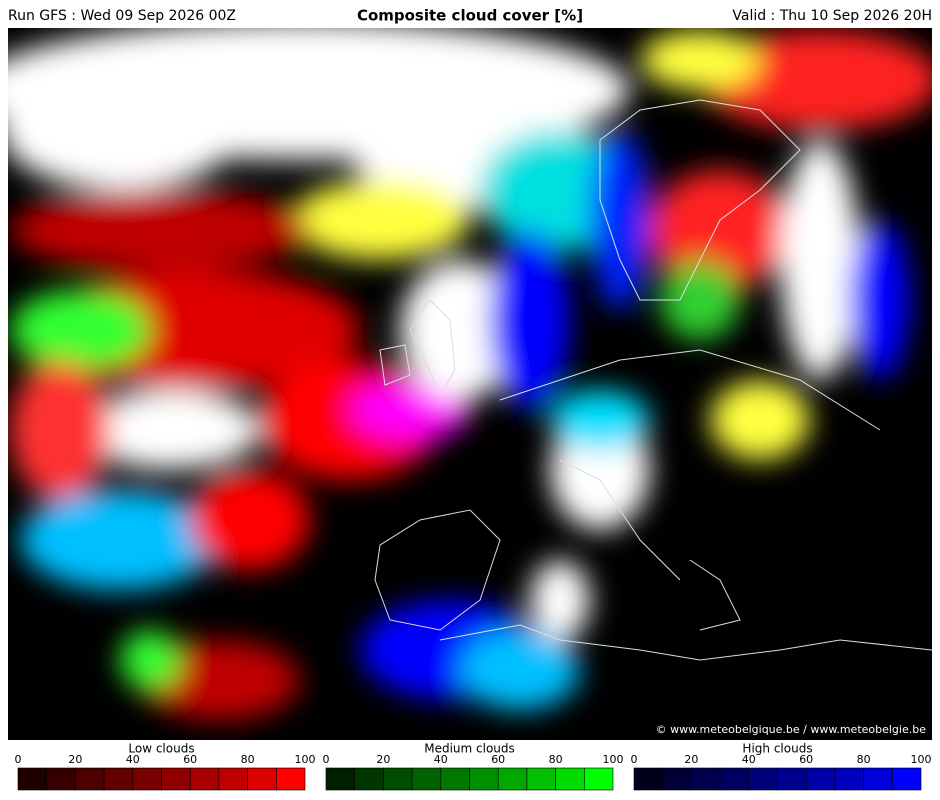  Describe the element at coordinates (832, 16) in the screenshot. I see `valid-label: Valid : Thu 10 Sep 2026 20H` at that location.